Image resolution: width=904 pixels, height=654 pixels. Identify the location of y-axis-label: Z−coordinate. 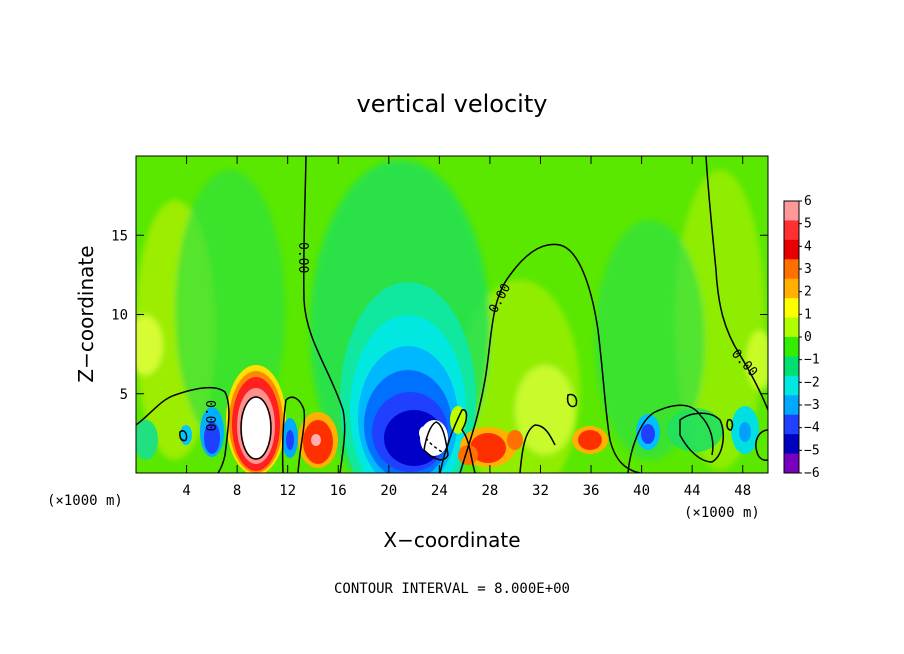
(86, 313).